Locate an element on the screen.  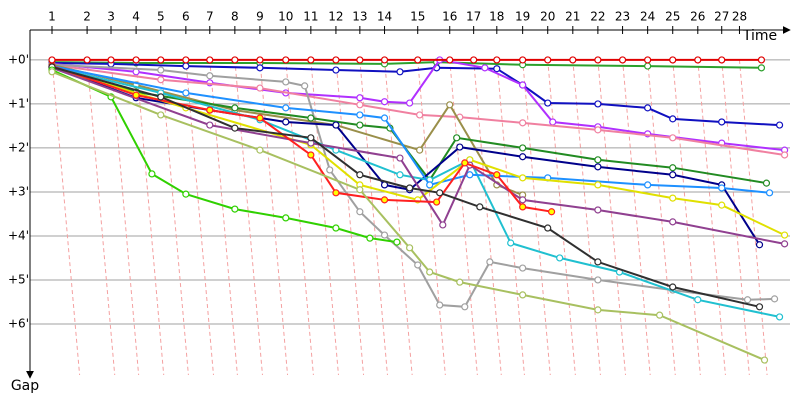
series-line is located at coordinates (406, 65).